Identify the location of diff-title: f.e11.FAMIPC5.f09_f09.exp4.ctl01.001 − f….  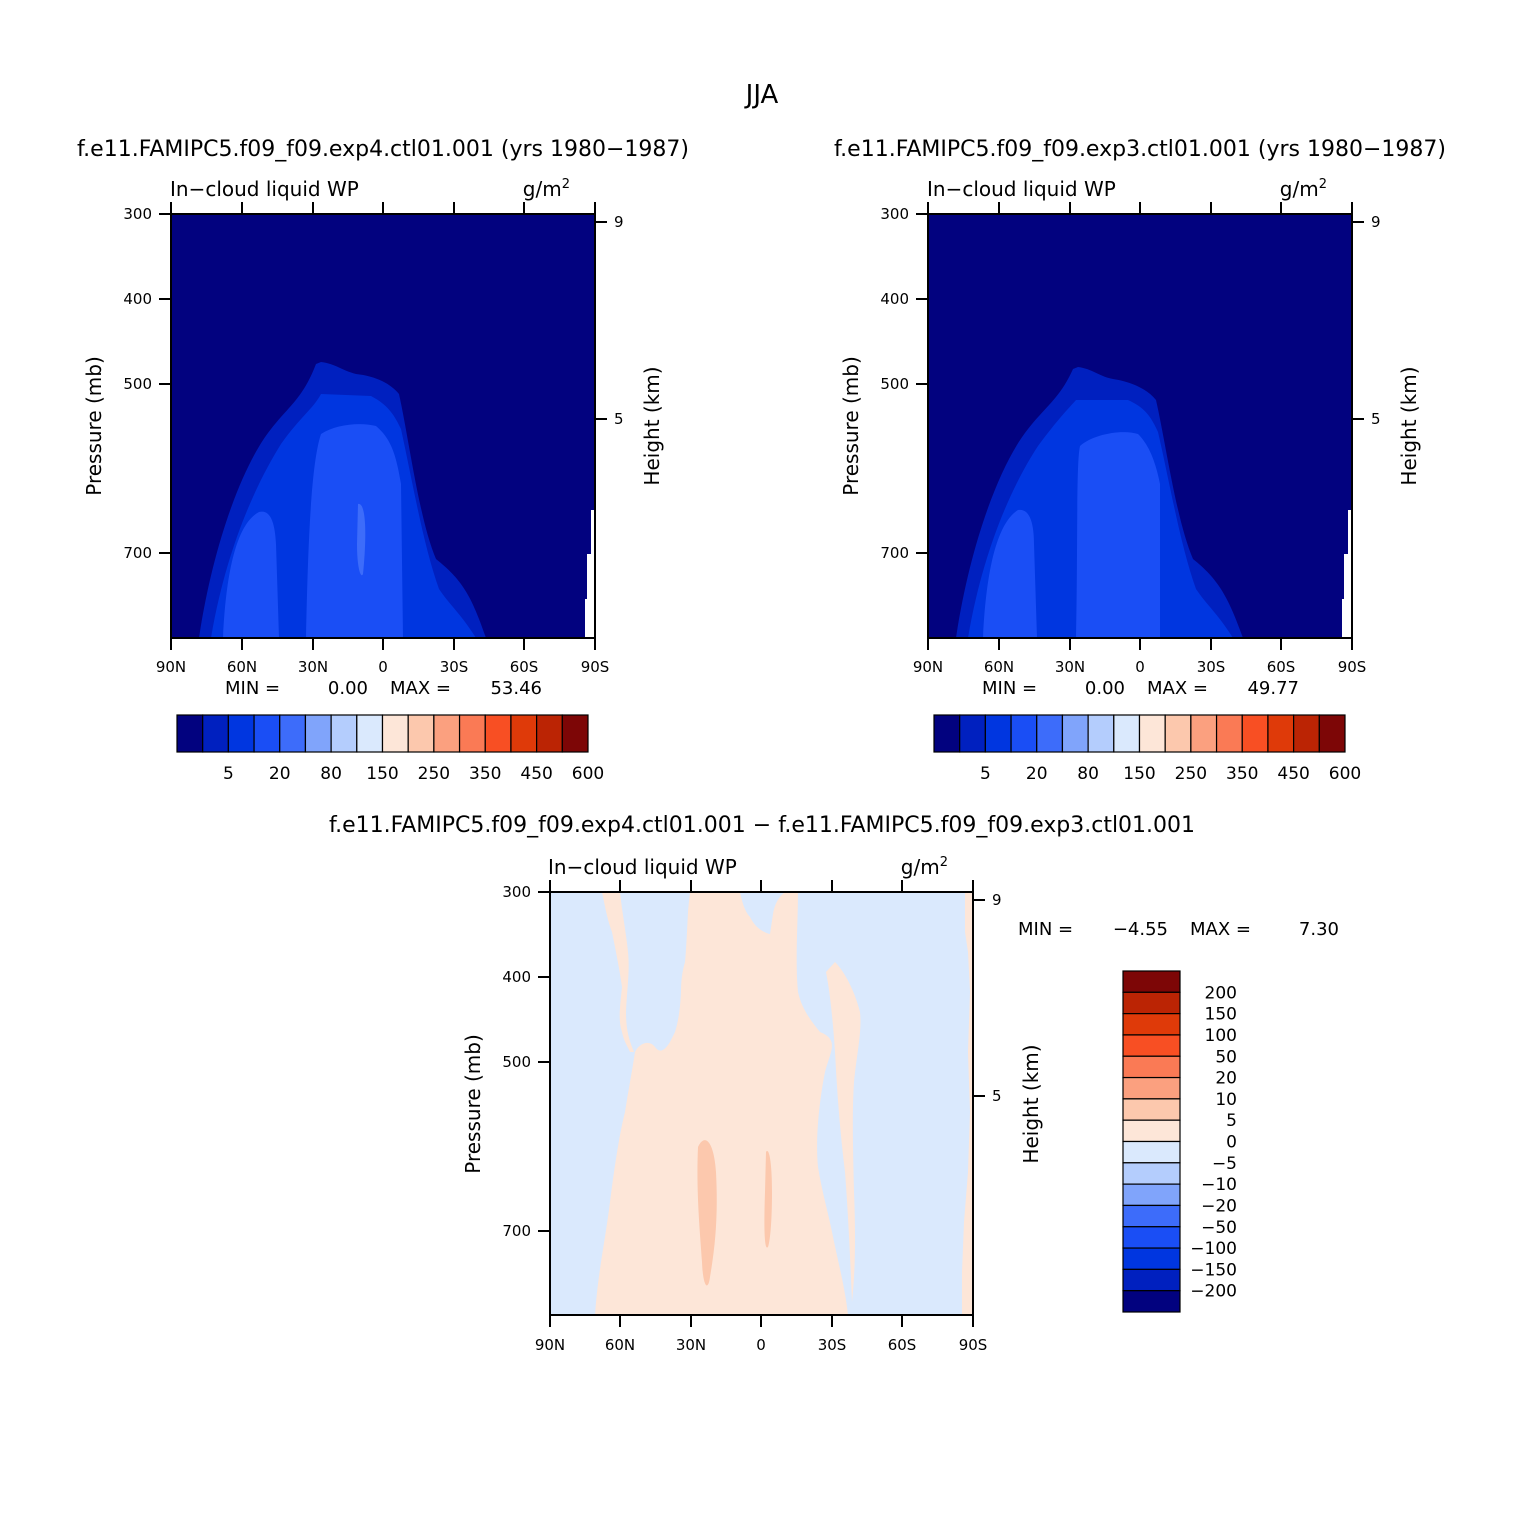
(762, 825).